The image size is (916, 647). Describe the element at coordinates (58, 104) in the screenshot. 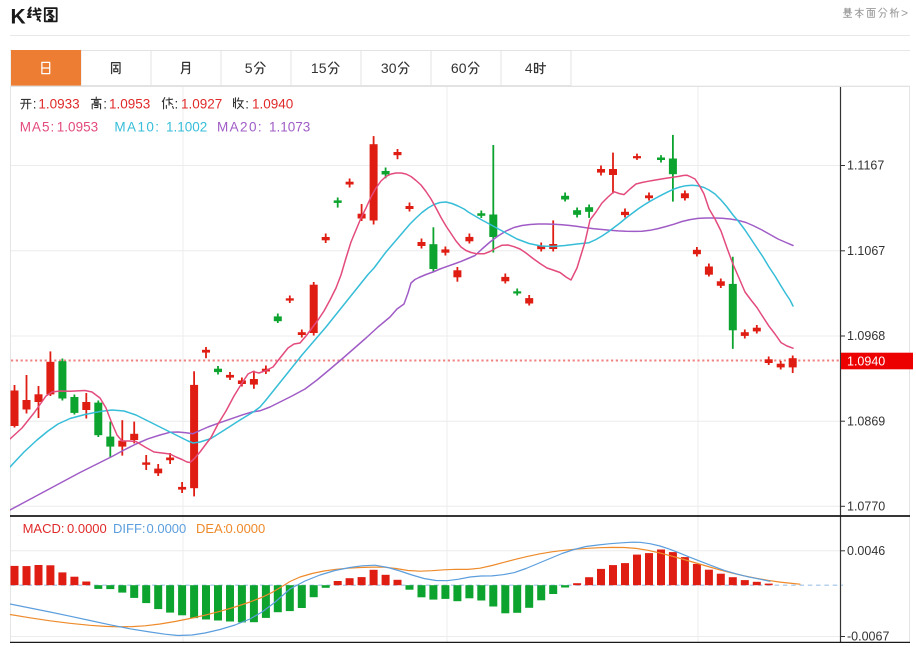

I see `svg-text: 1.0933` at that location.